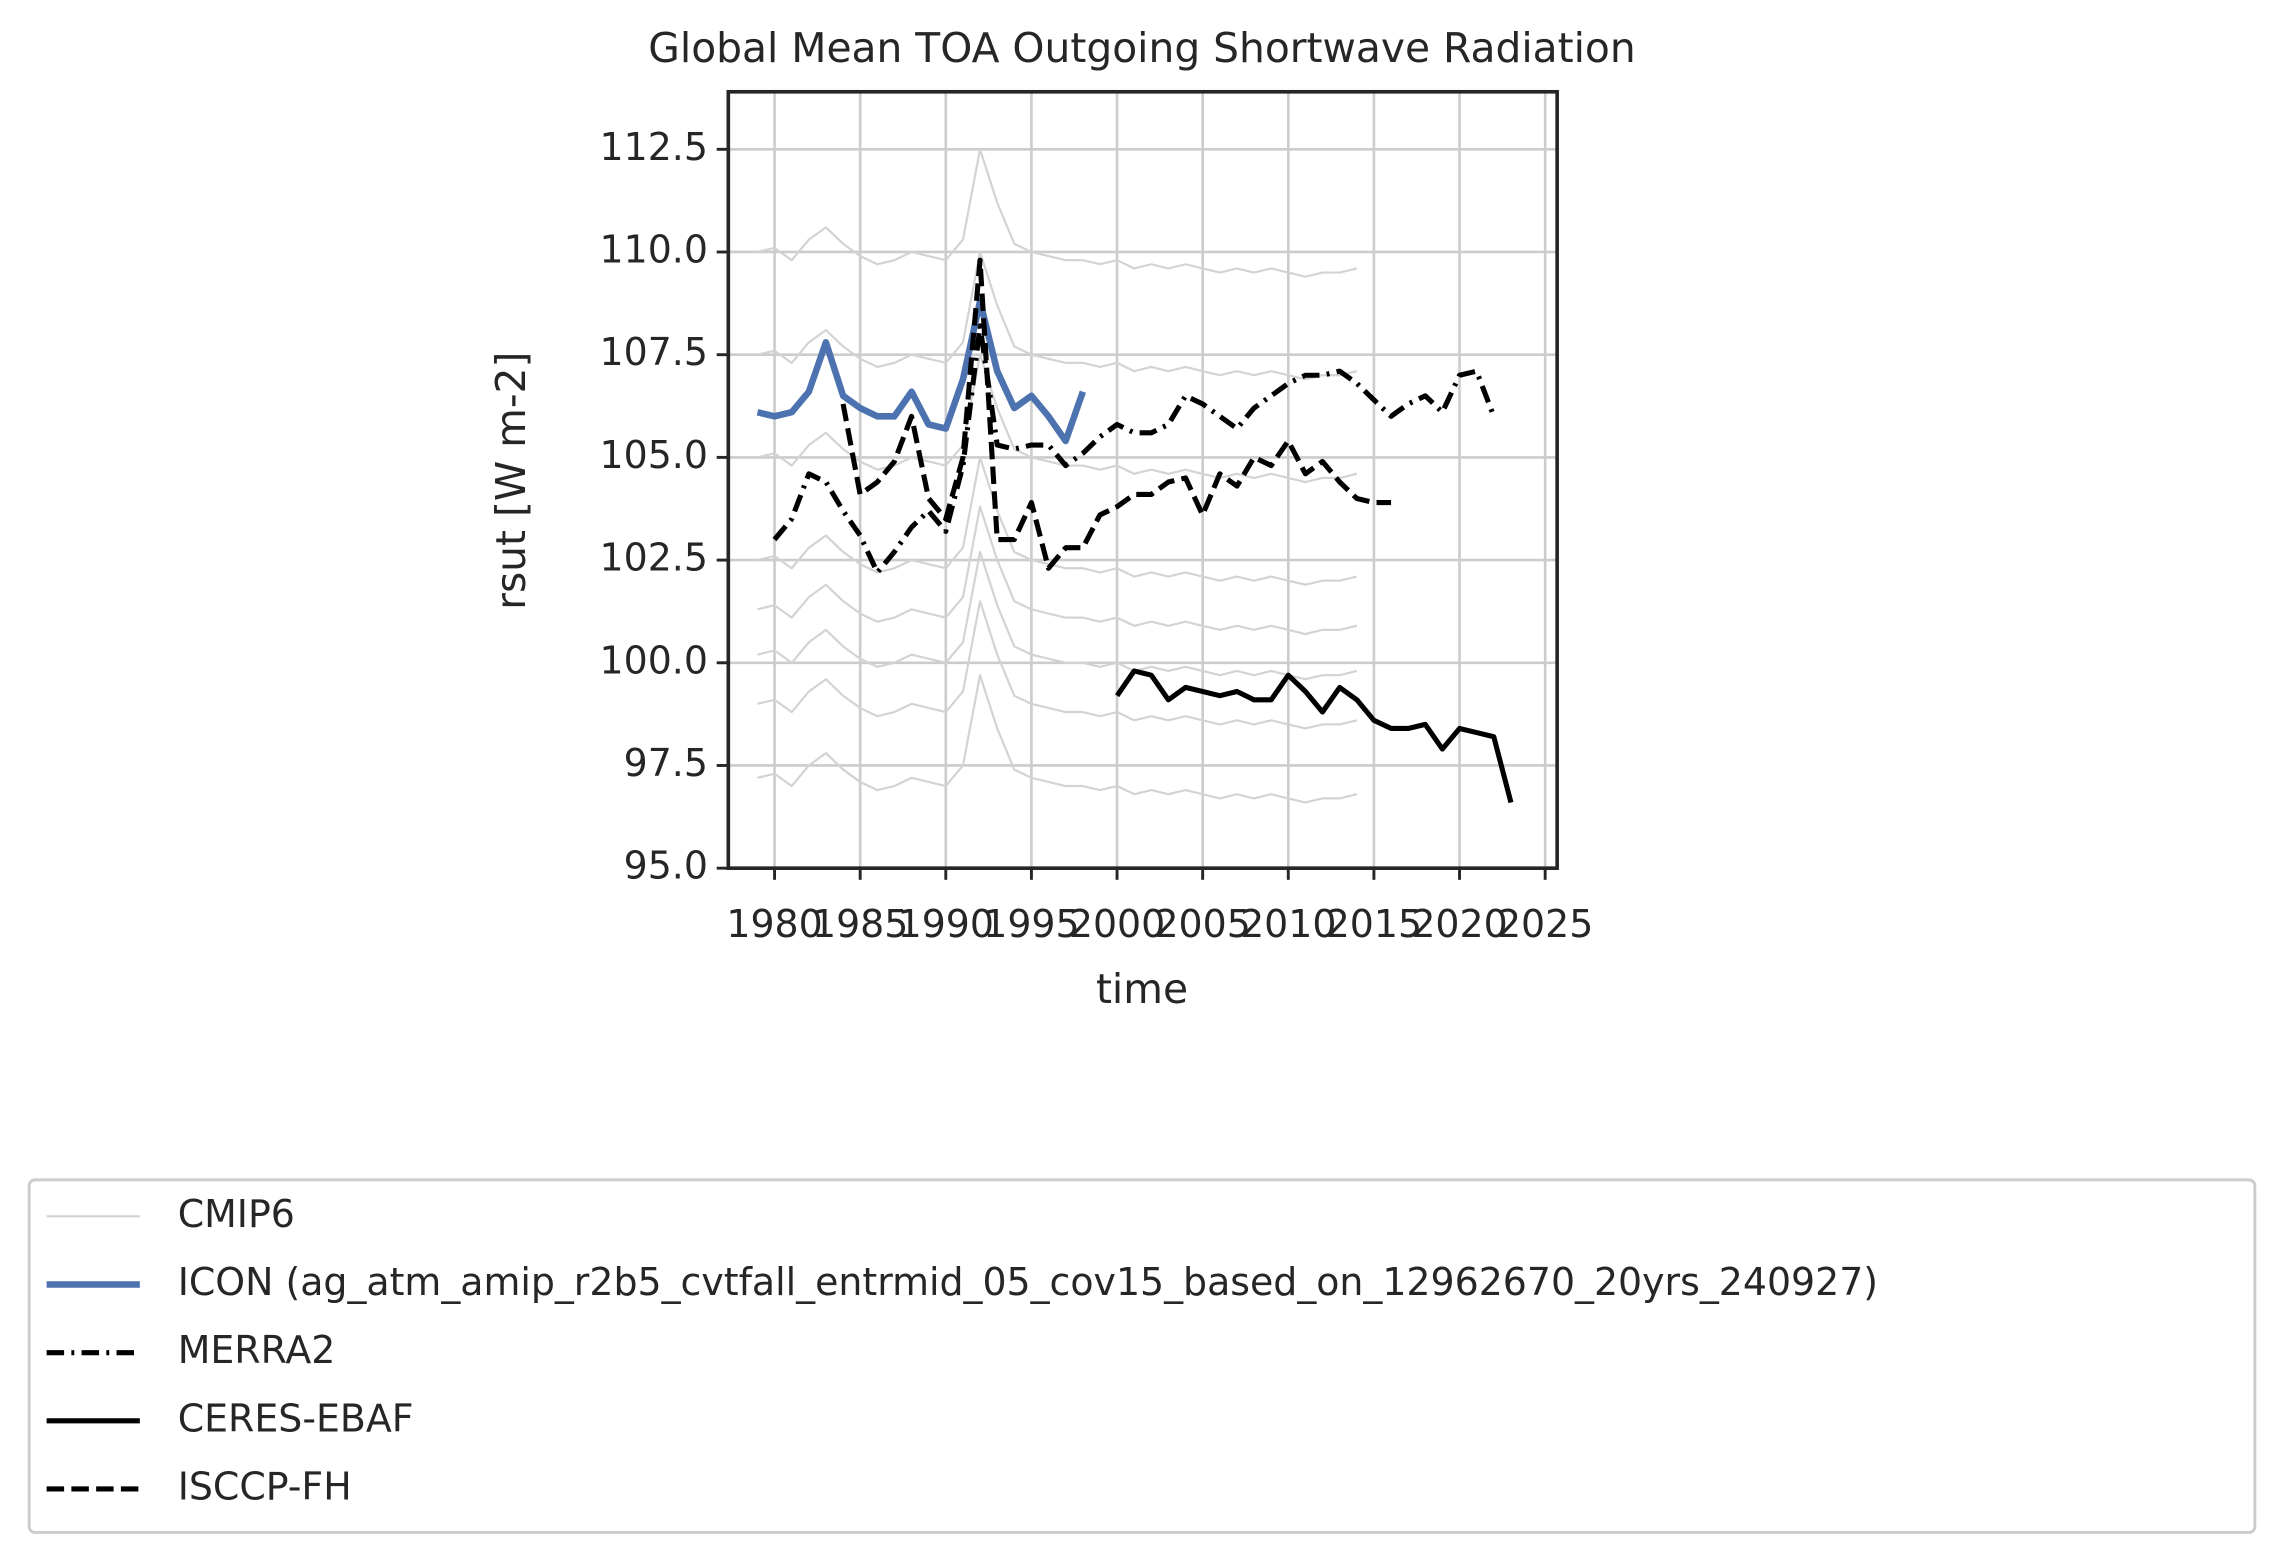  I want to click on x-tick-label: 2015, so click(1374, 924).